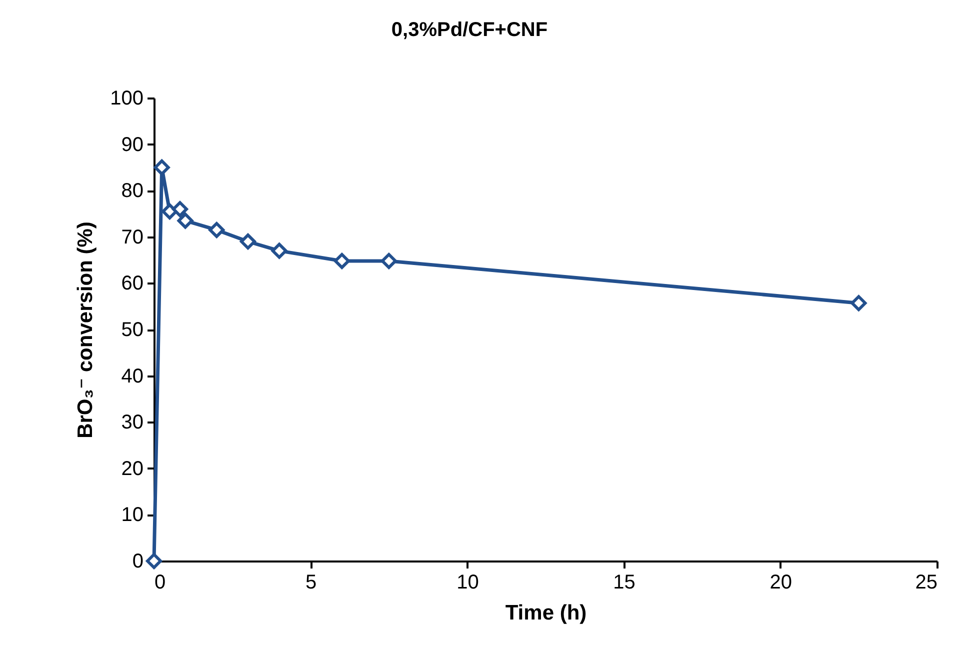 Image resolution: width=961 pixels, height=670 pixels. What do you see at coordinates (132, 283) in the screenshot?
I see `y-tick-label: 60` at bounding box center [132, 283].